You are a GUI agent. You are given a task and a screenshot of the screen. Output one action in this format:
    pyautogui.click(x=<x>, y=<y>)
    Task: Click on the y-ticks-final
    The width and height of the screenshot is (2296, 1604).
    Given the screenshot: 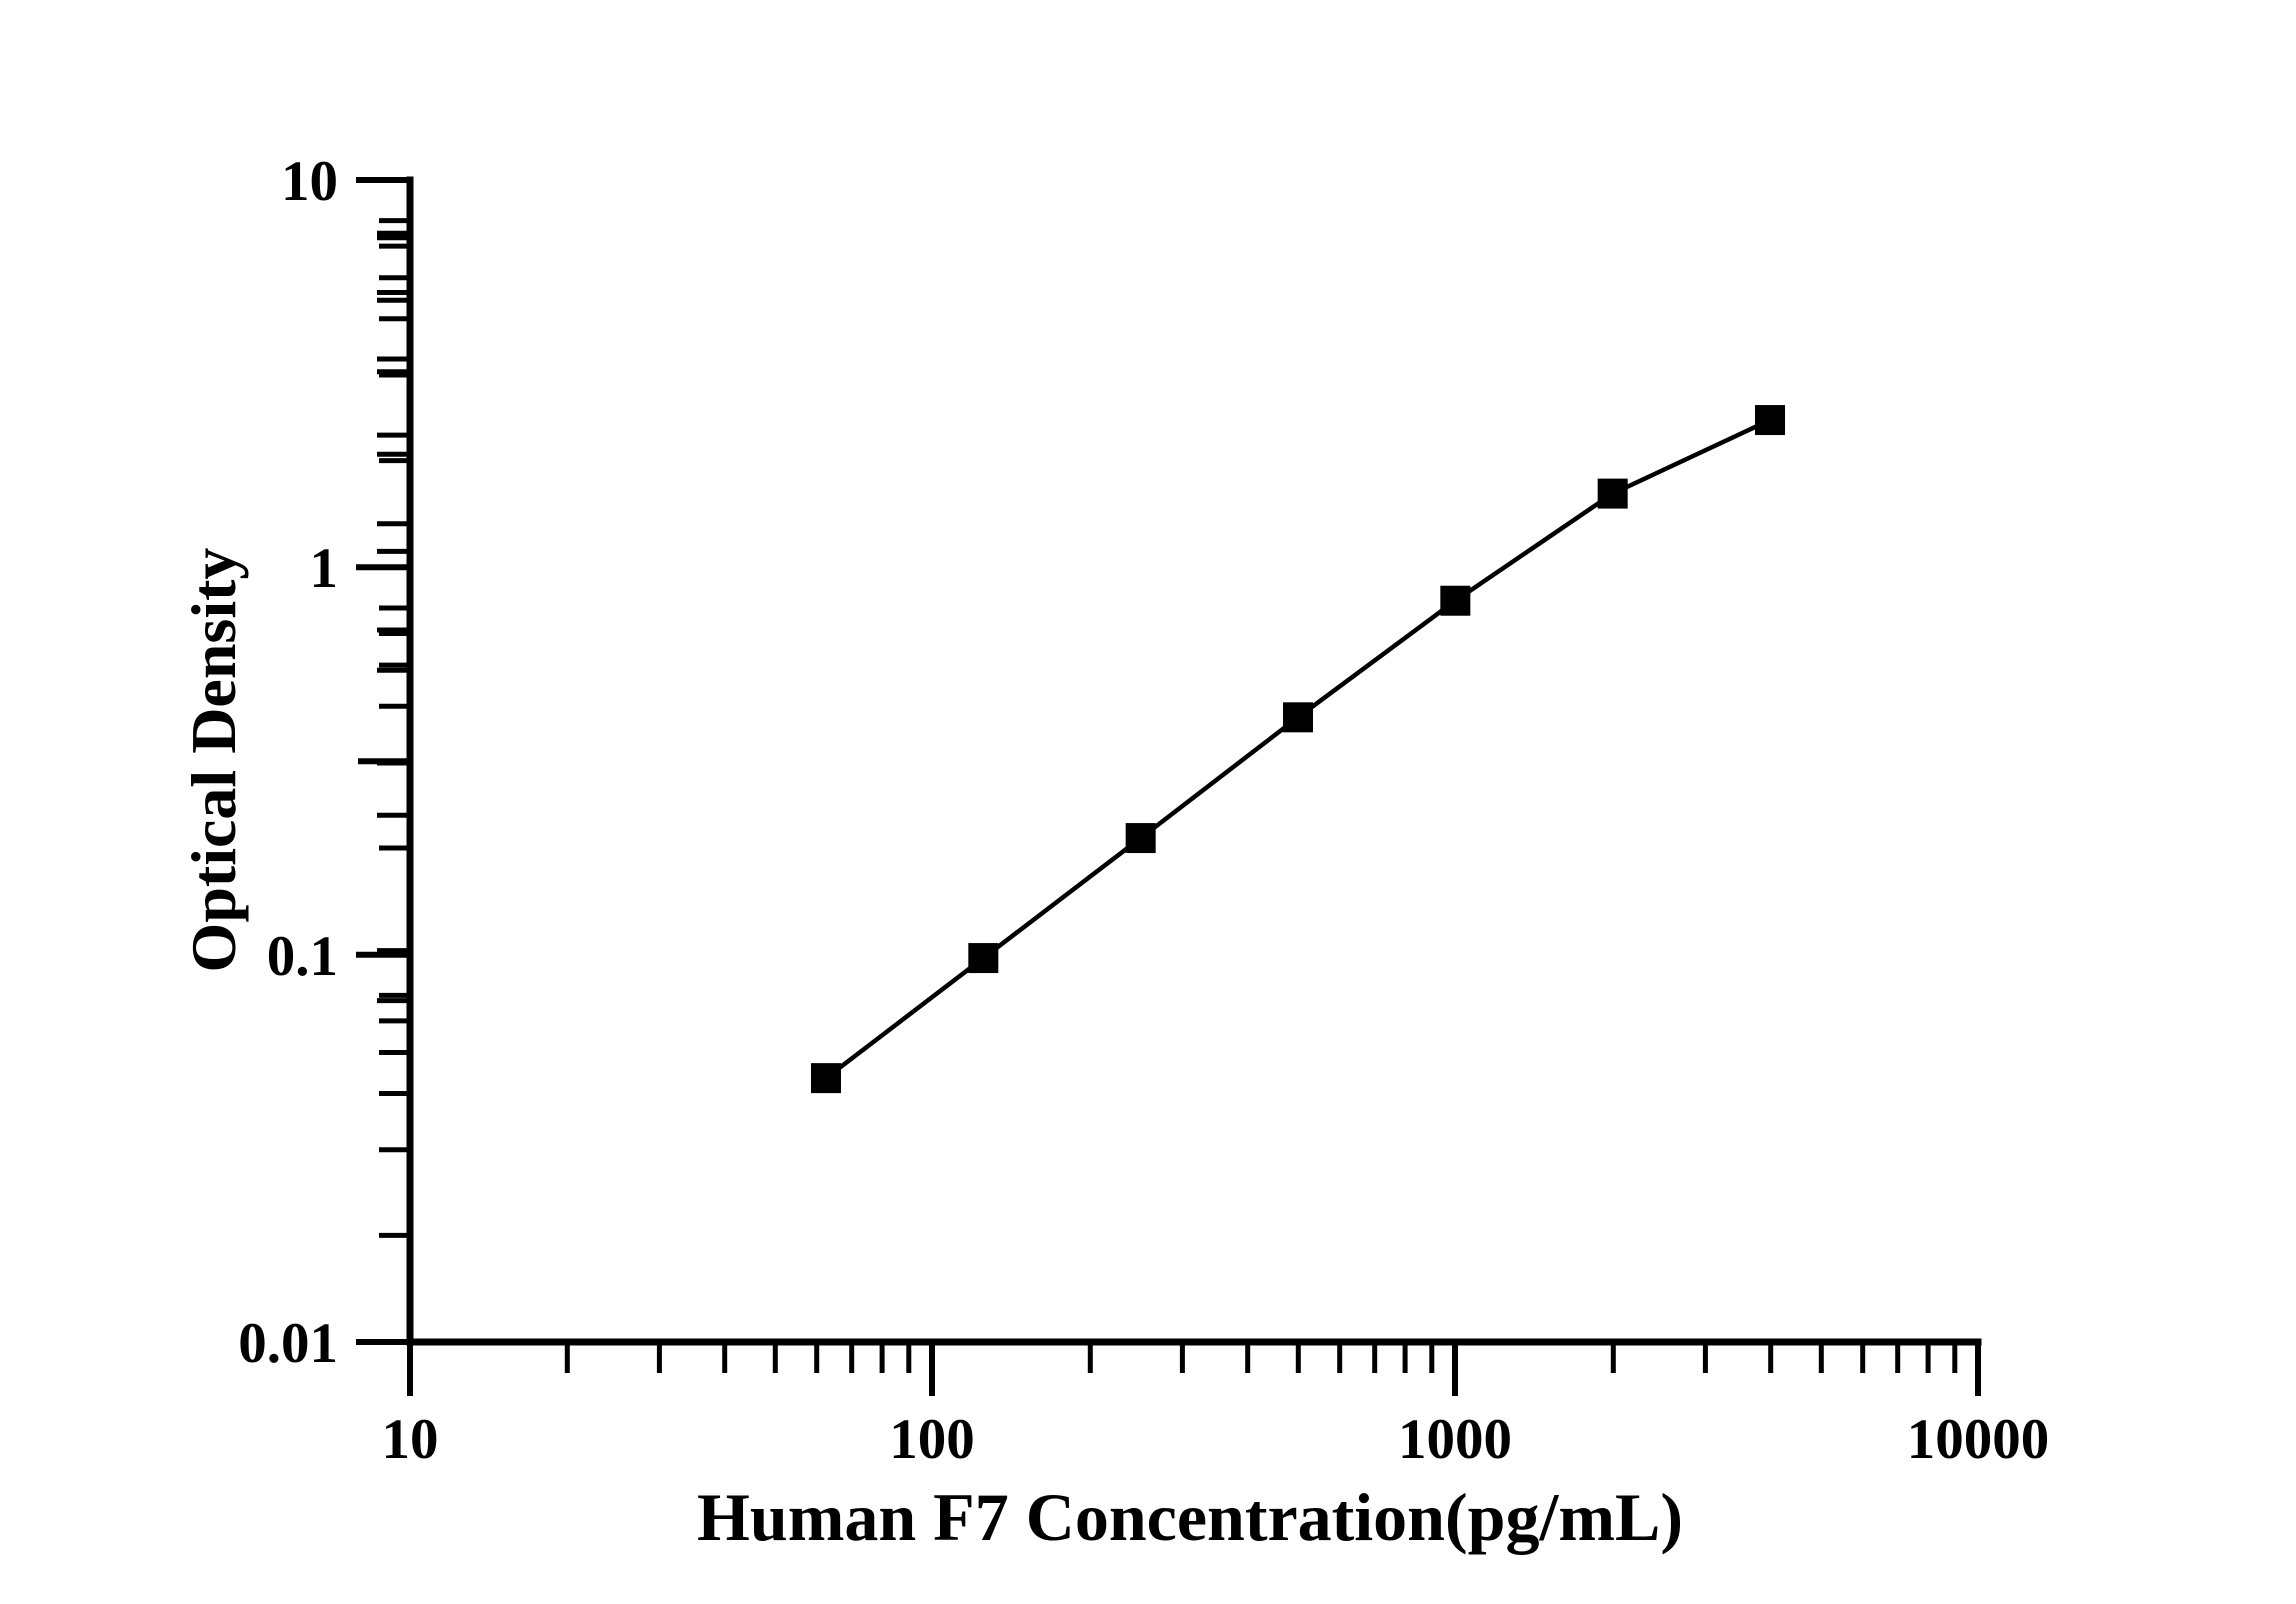 What is the action you would take?
    pyautogui.click(x=383, y=761)
    